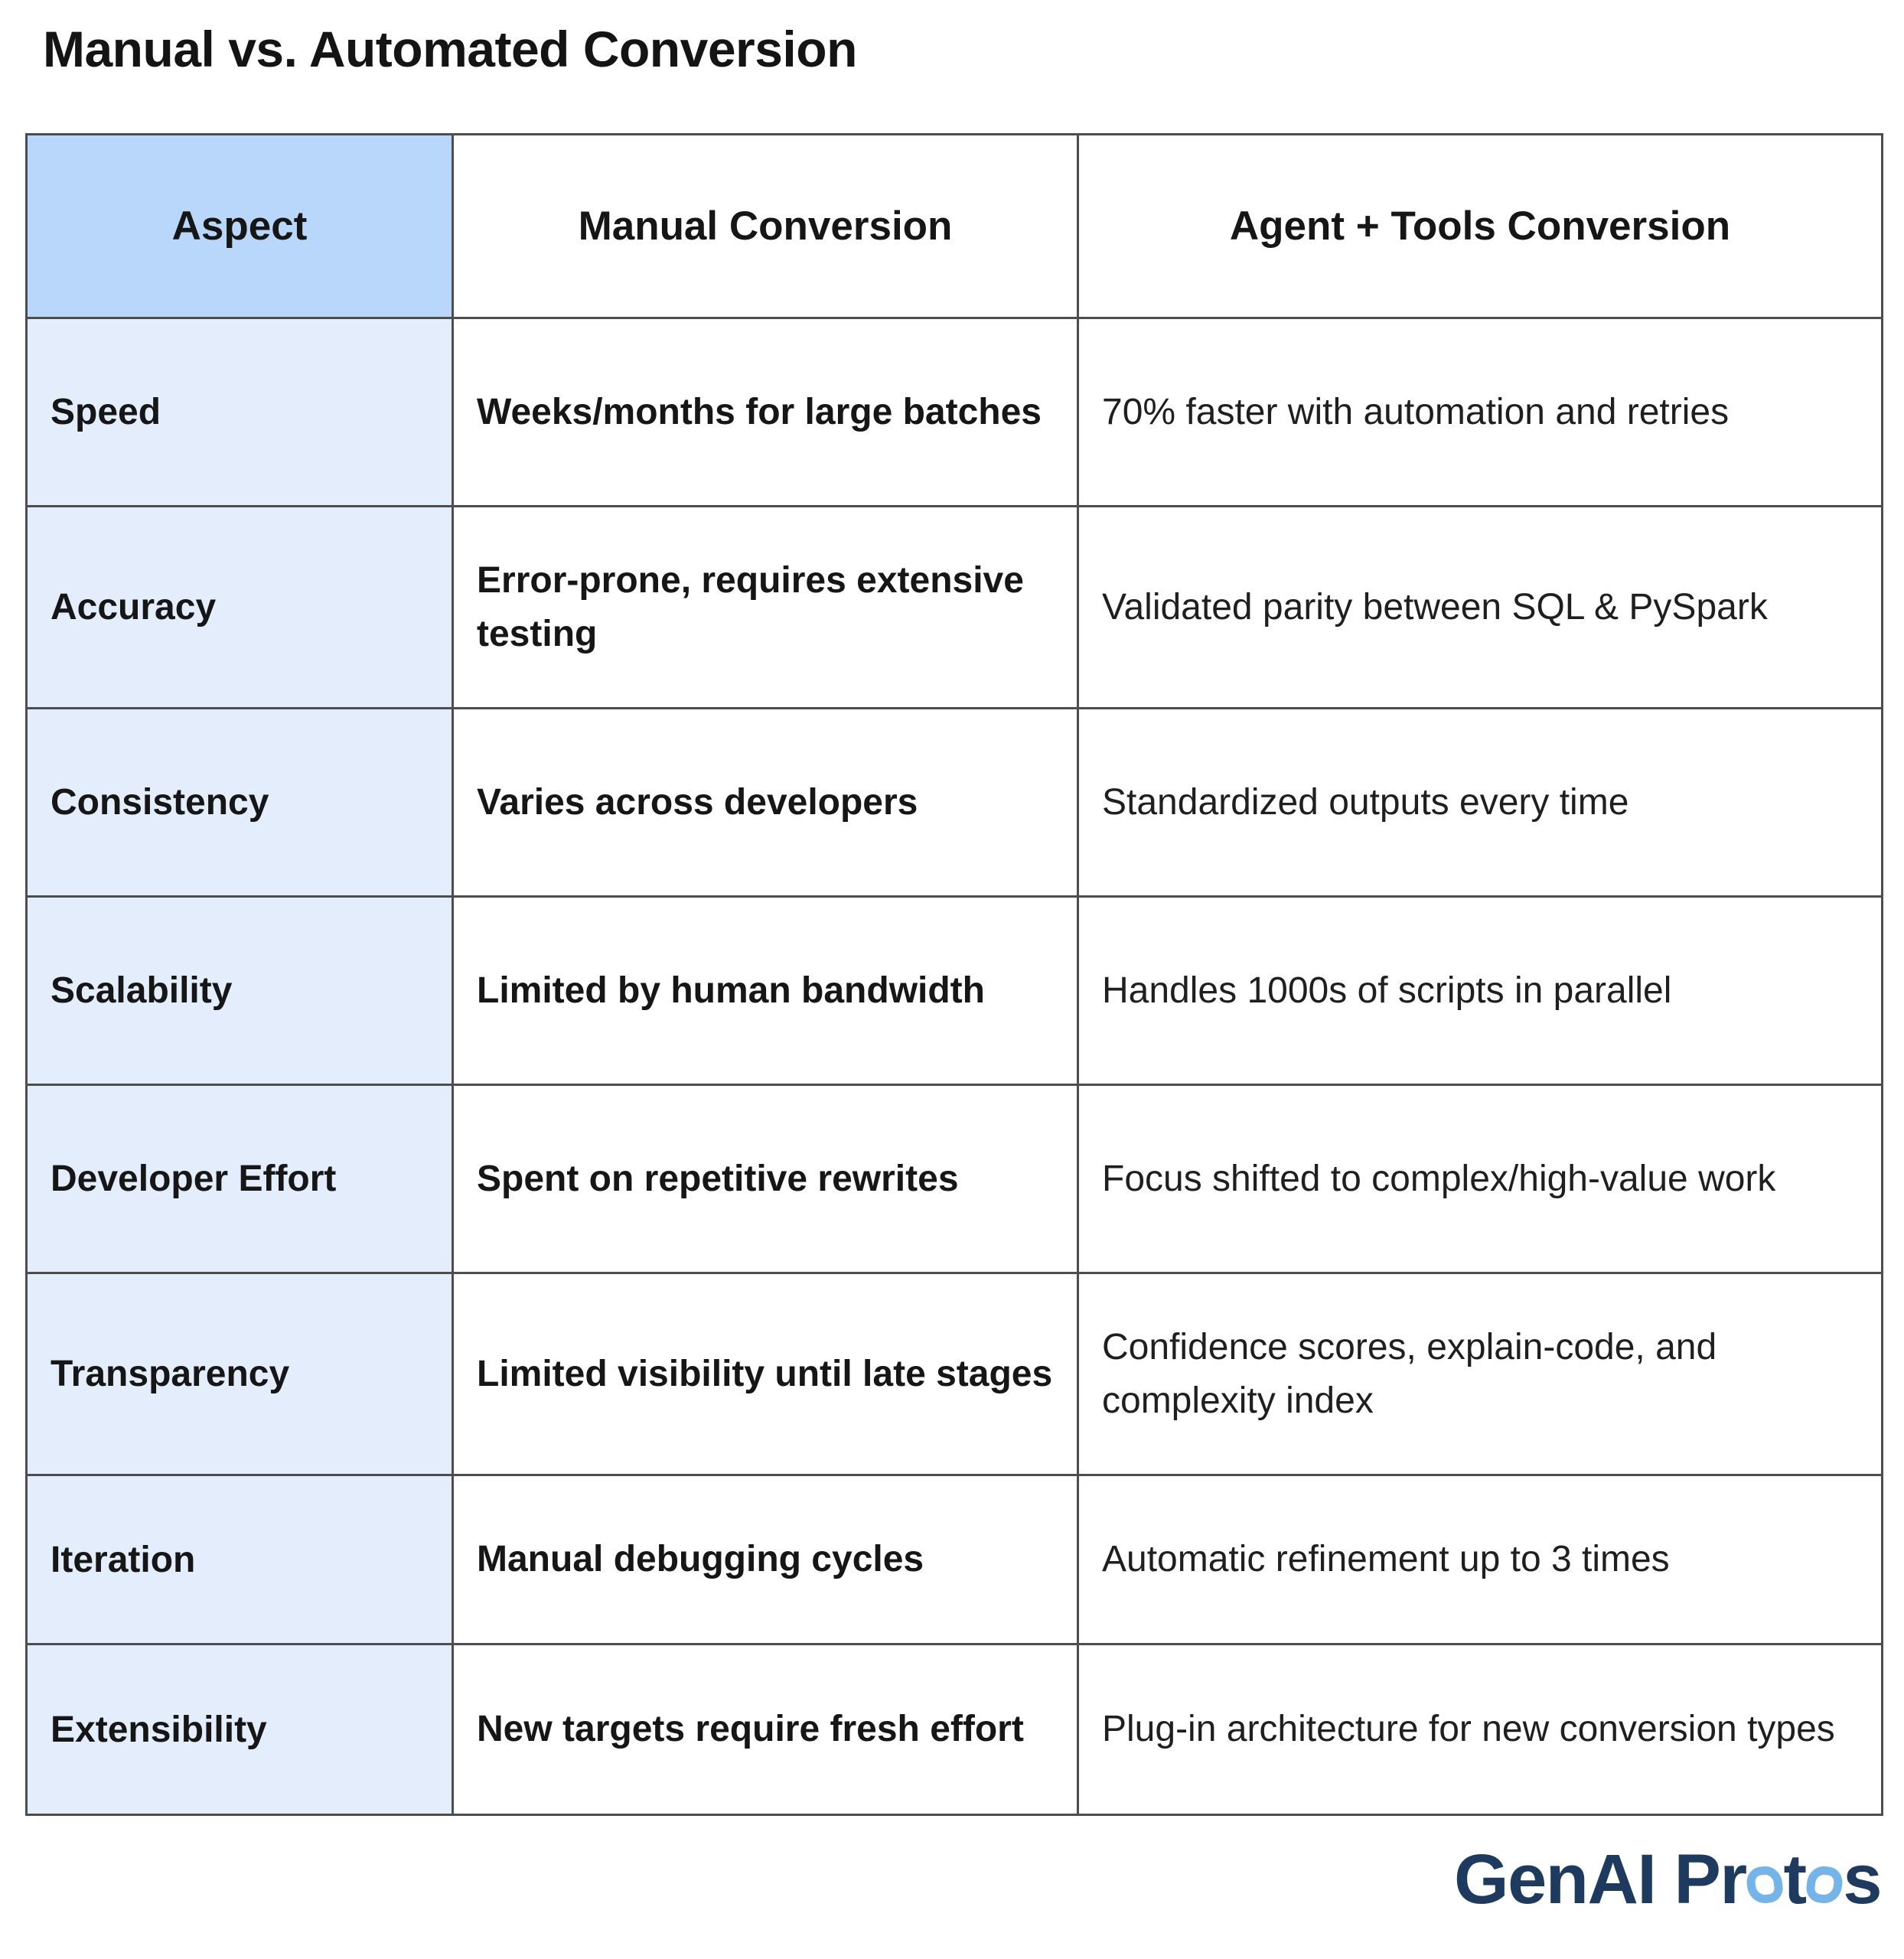  I want to click on manual-cell: Limited visibility until late stages, so click(765, 1374).